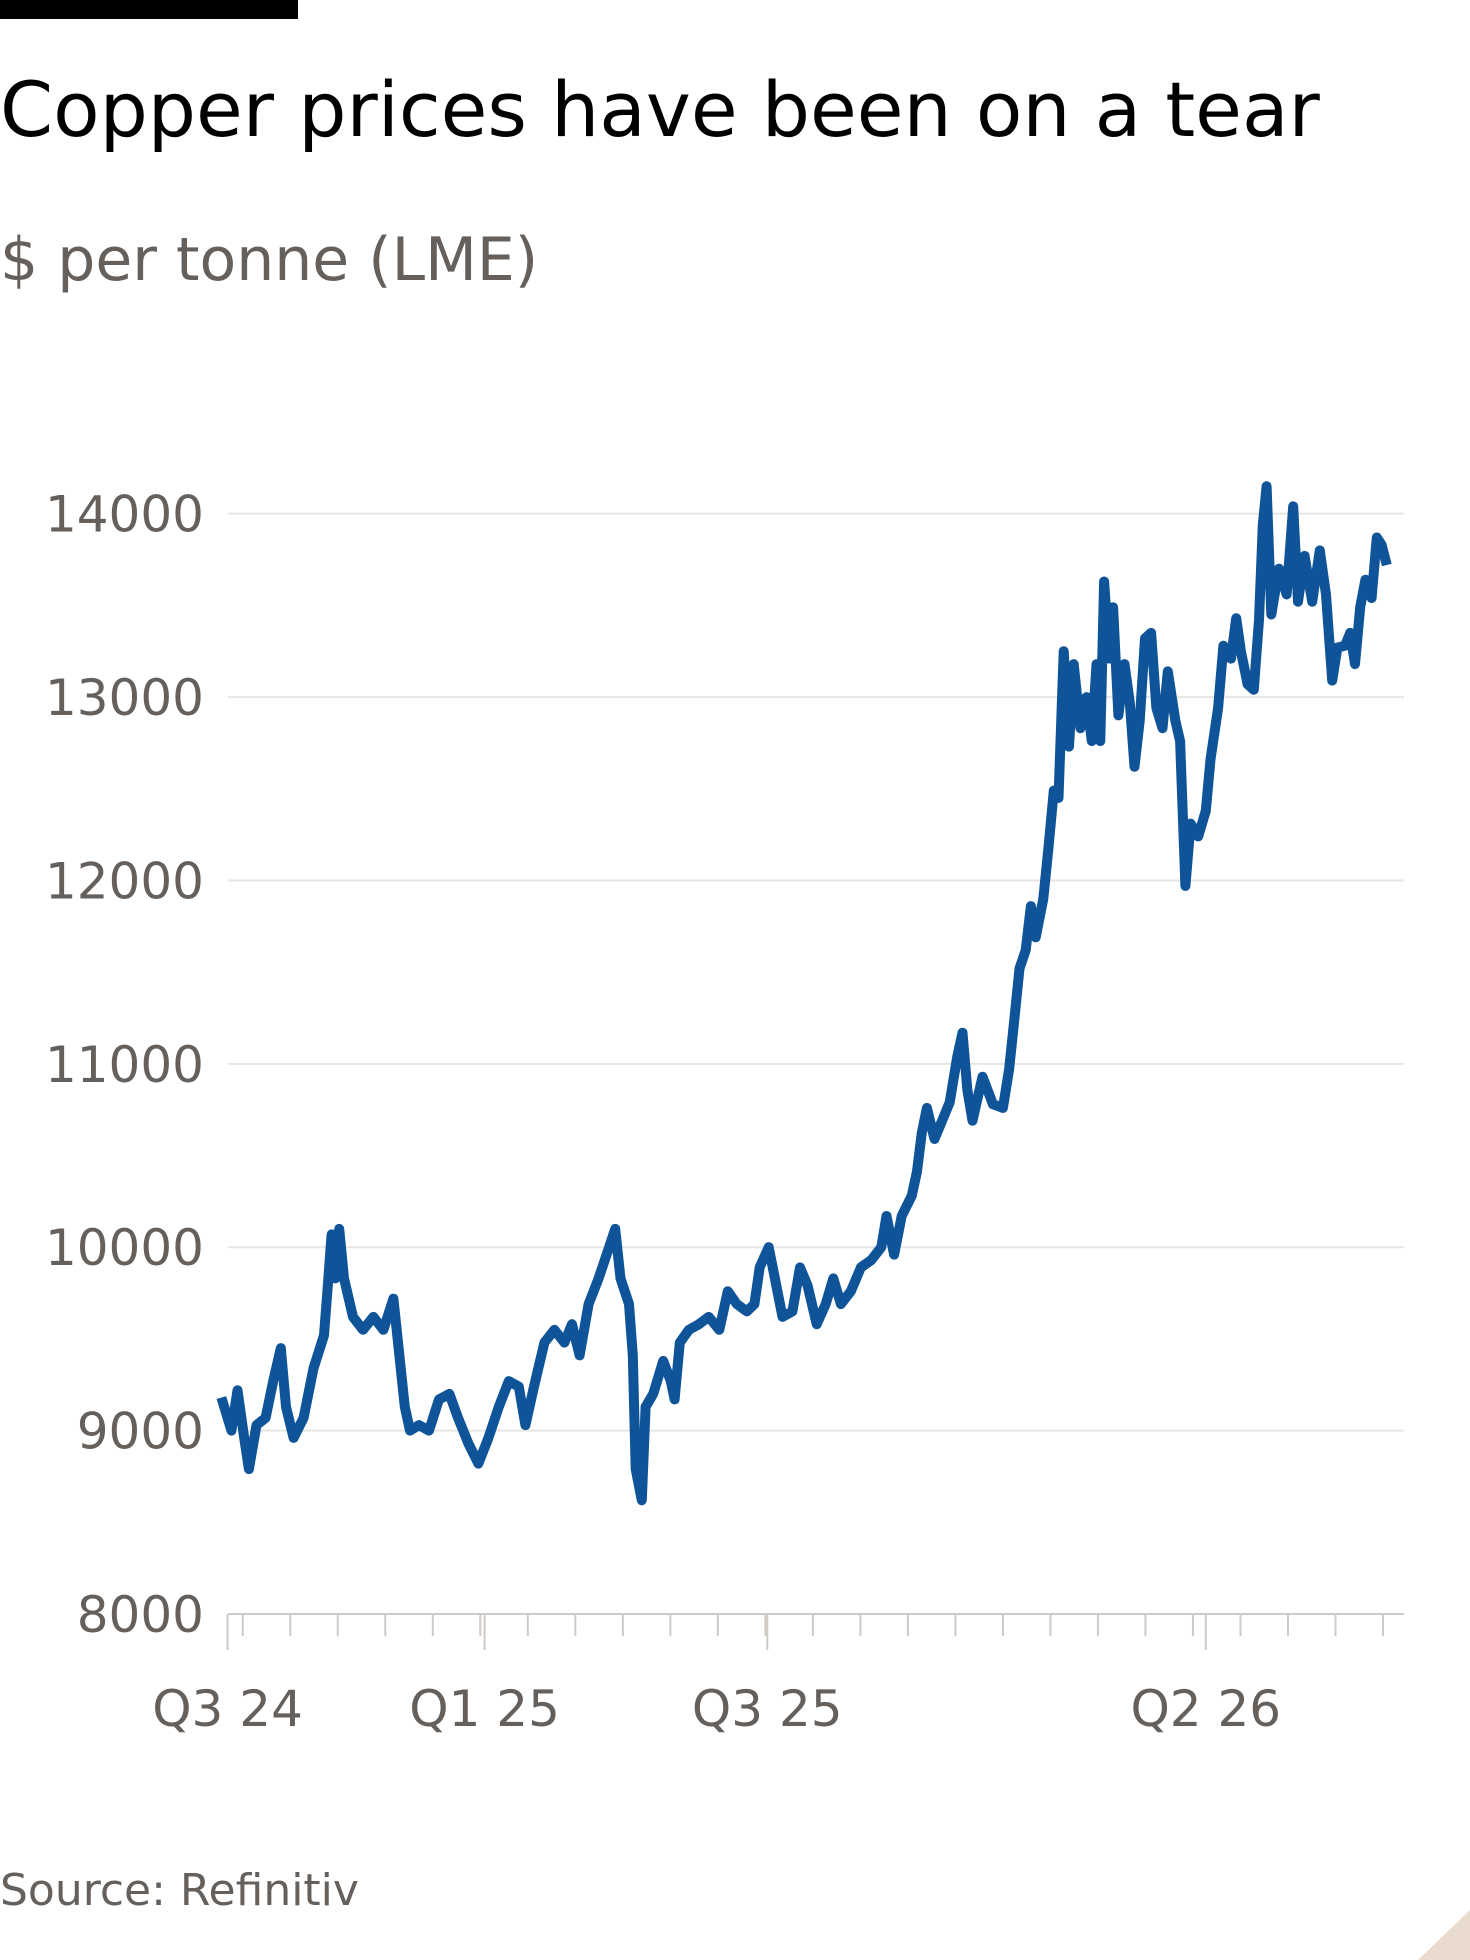  What do you see at coordinates (124, 1065) in the screenshot?
I see `y-tick-label: 11000` at bounding box center [124, 1065].